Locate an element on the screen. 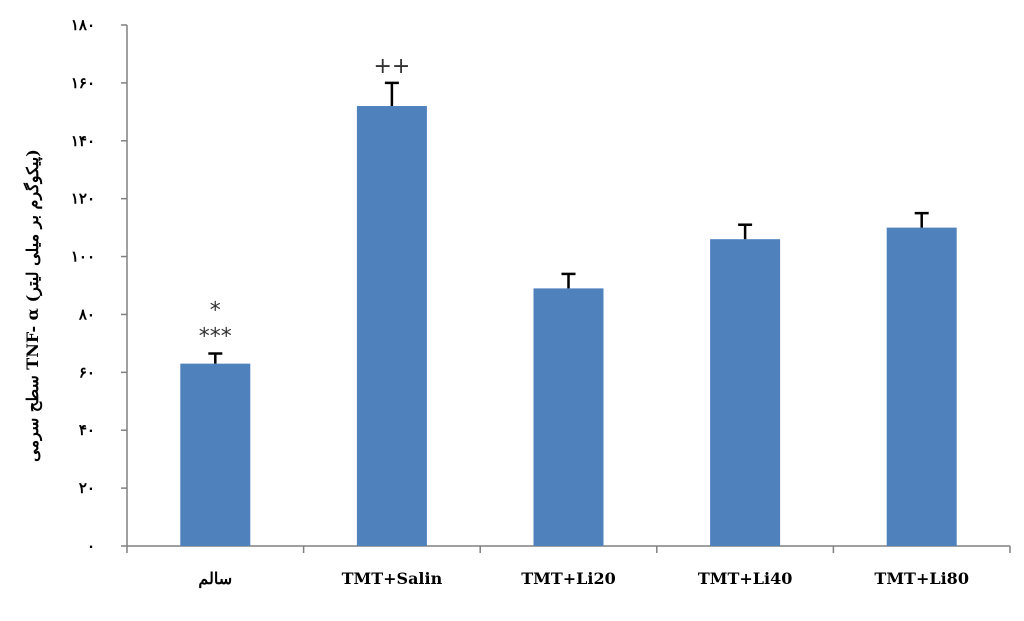 This screenshot has height=621, width=1024. y-tick-label: ١٢٠ is located at coordinates (83, 199).